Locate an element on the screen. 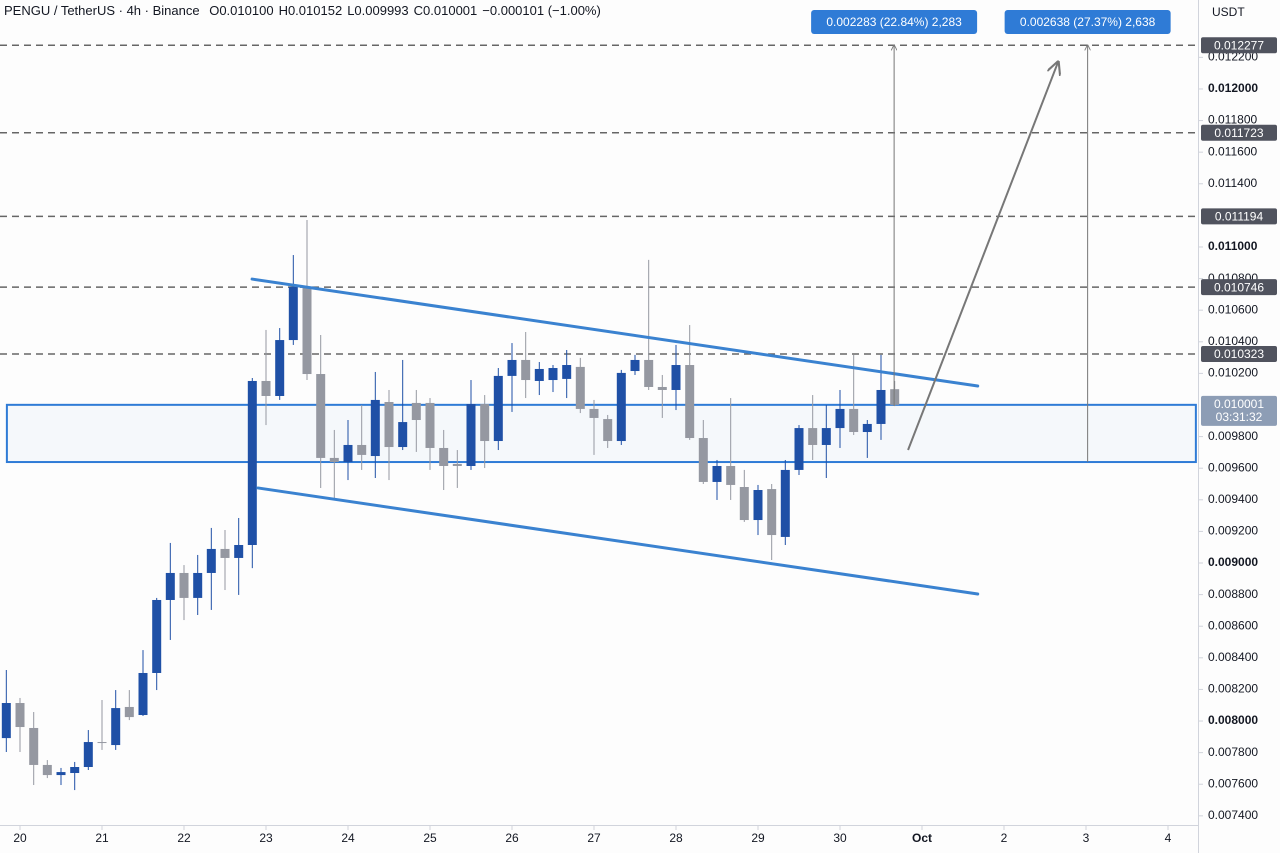 Image resolution: width=1280 pixels, height=853 pixels. x-tick-label: 2 is located at coordinates (1004, 838).